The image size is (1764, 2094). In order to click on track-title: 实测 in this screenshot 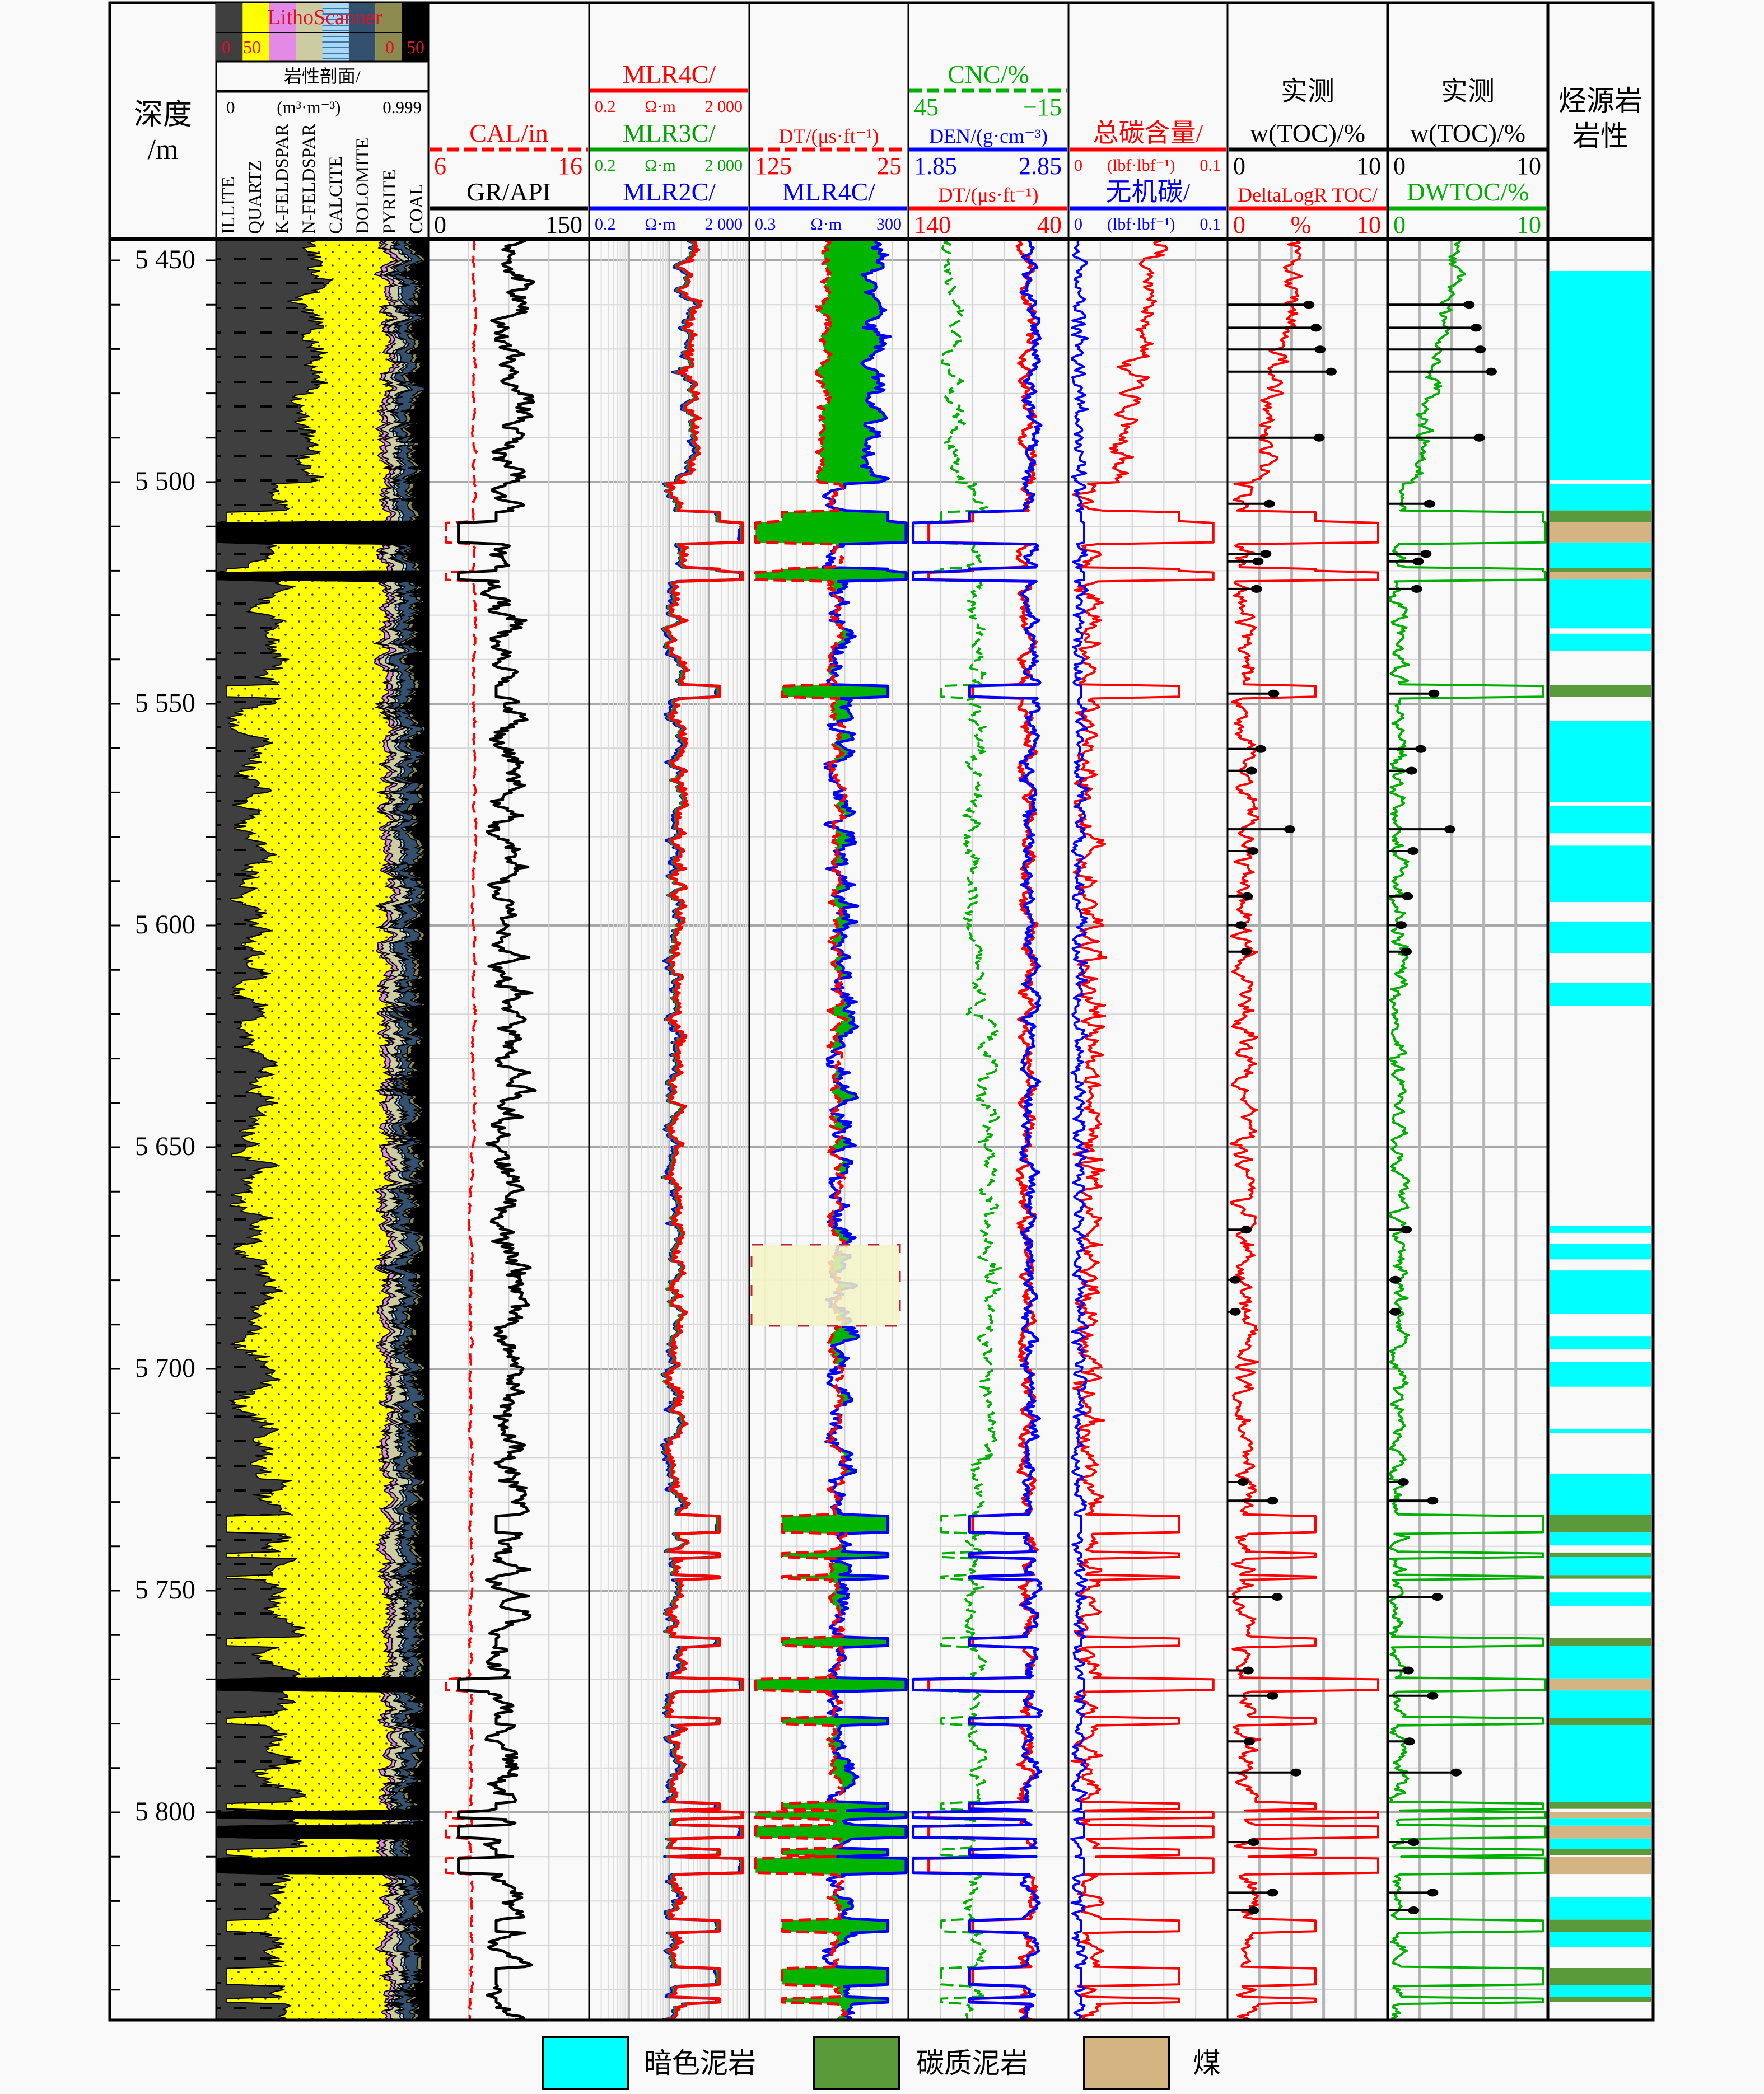, I will do `click(1467, 91)`.